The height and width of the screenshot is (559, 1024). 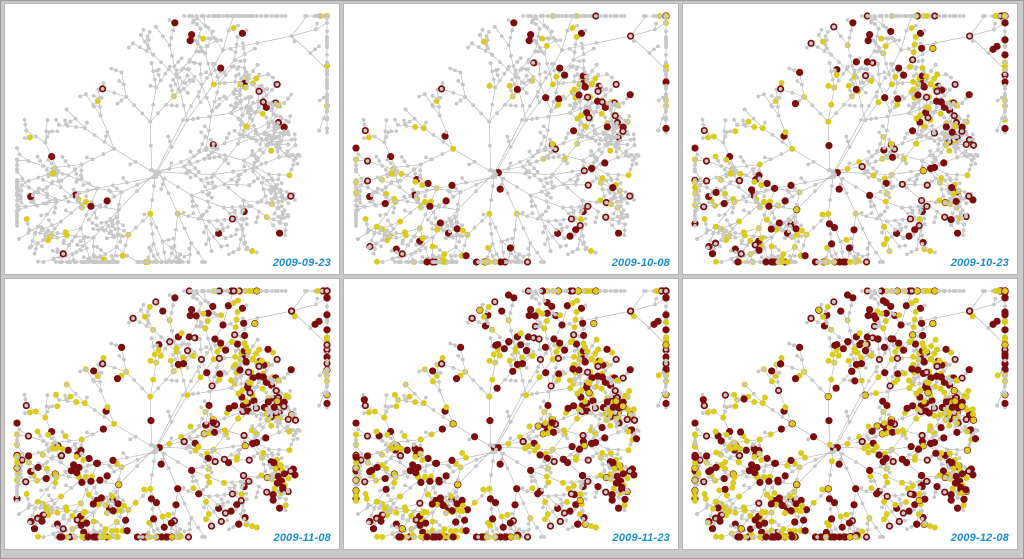 I want to click on infected-node-red, so click(x=279, y=233).